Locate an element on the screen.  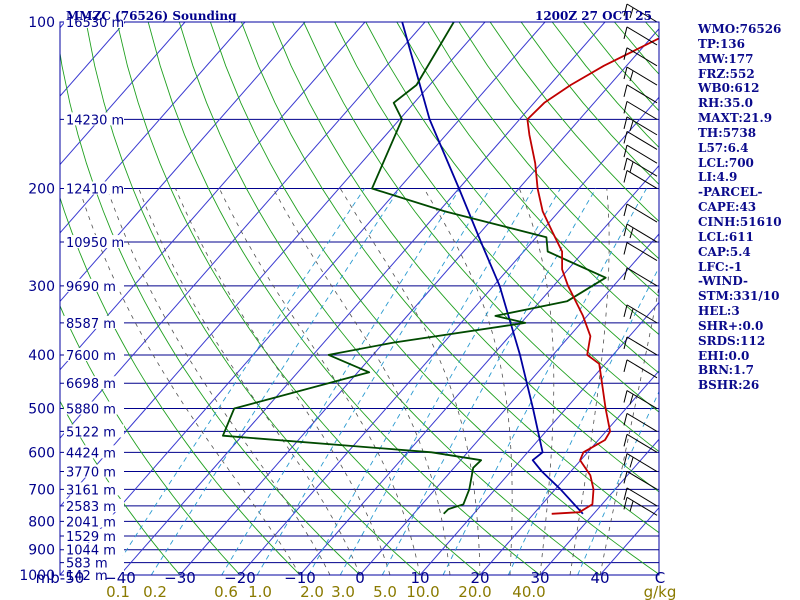
temperature-tick-label: 10 is located at coordinates (419, 578).